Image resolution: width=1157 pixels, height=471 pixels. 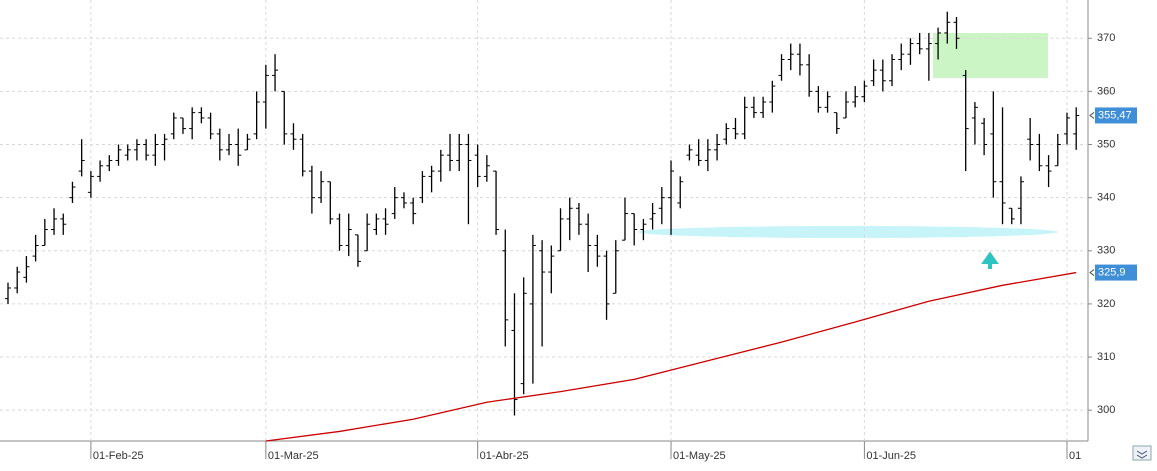 I want to click on last-value-label: 355,47, so click(x=1115, y=115).